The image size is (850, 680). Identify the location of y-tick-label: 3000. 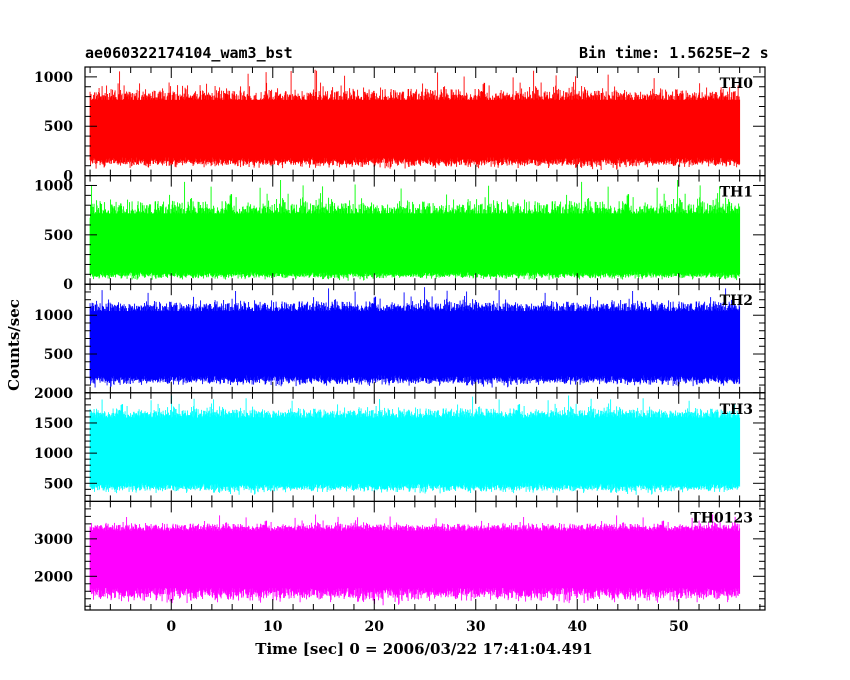
(53, 540).